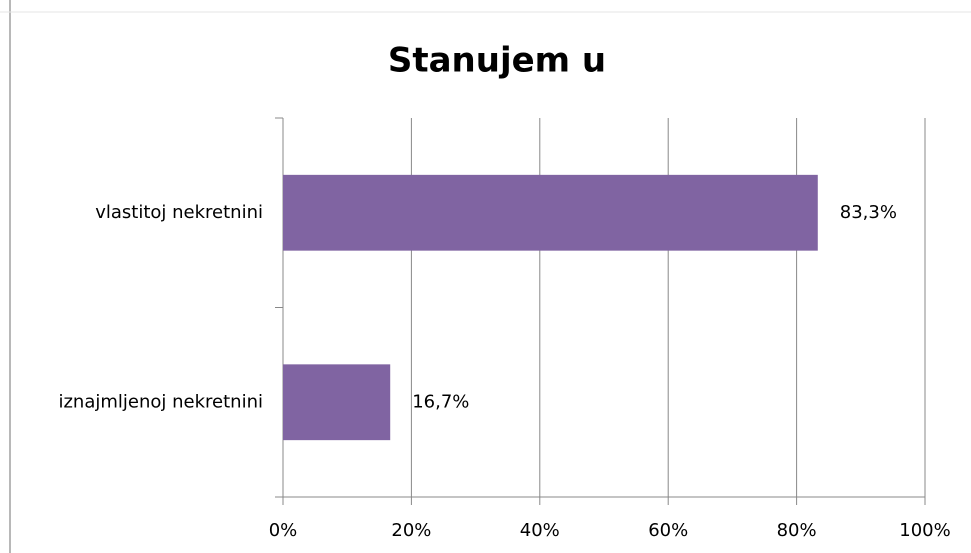 The width and height of the screenshot is (971, 553). Describe the element at coordinates (160, 401) in the screenshot. I see `y-tick-label: iznajmljenoj nekretnini` at that location.